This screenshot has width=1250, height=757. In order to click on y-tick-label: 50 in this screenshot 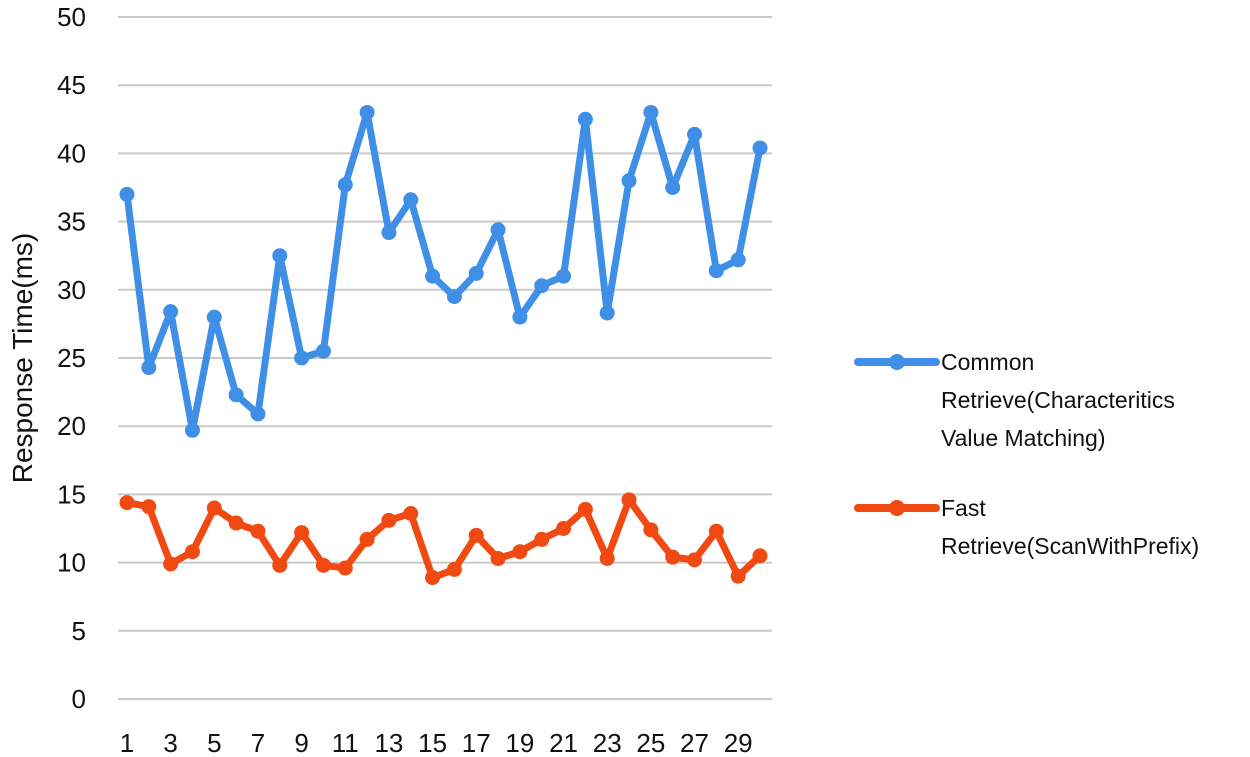, I will do `click(71, 17)`.